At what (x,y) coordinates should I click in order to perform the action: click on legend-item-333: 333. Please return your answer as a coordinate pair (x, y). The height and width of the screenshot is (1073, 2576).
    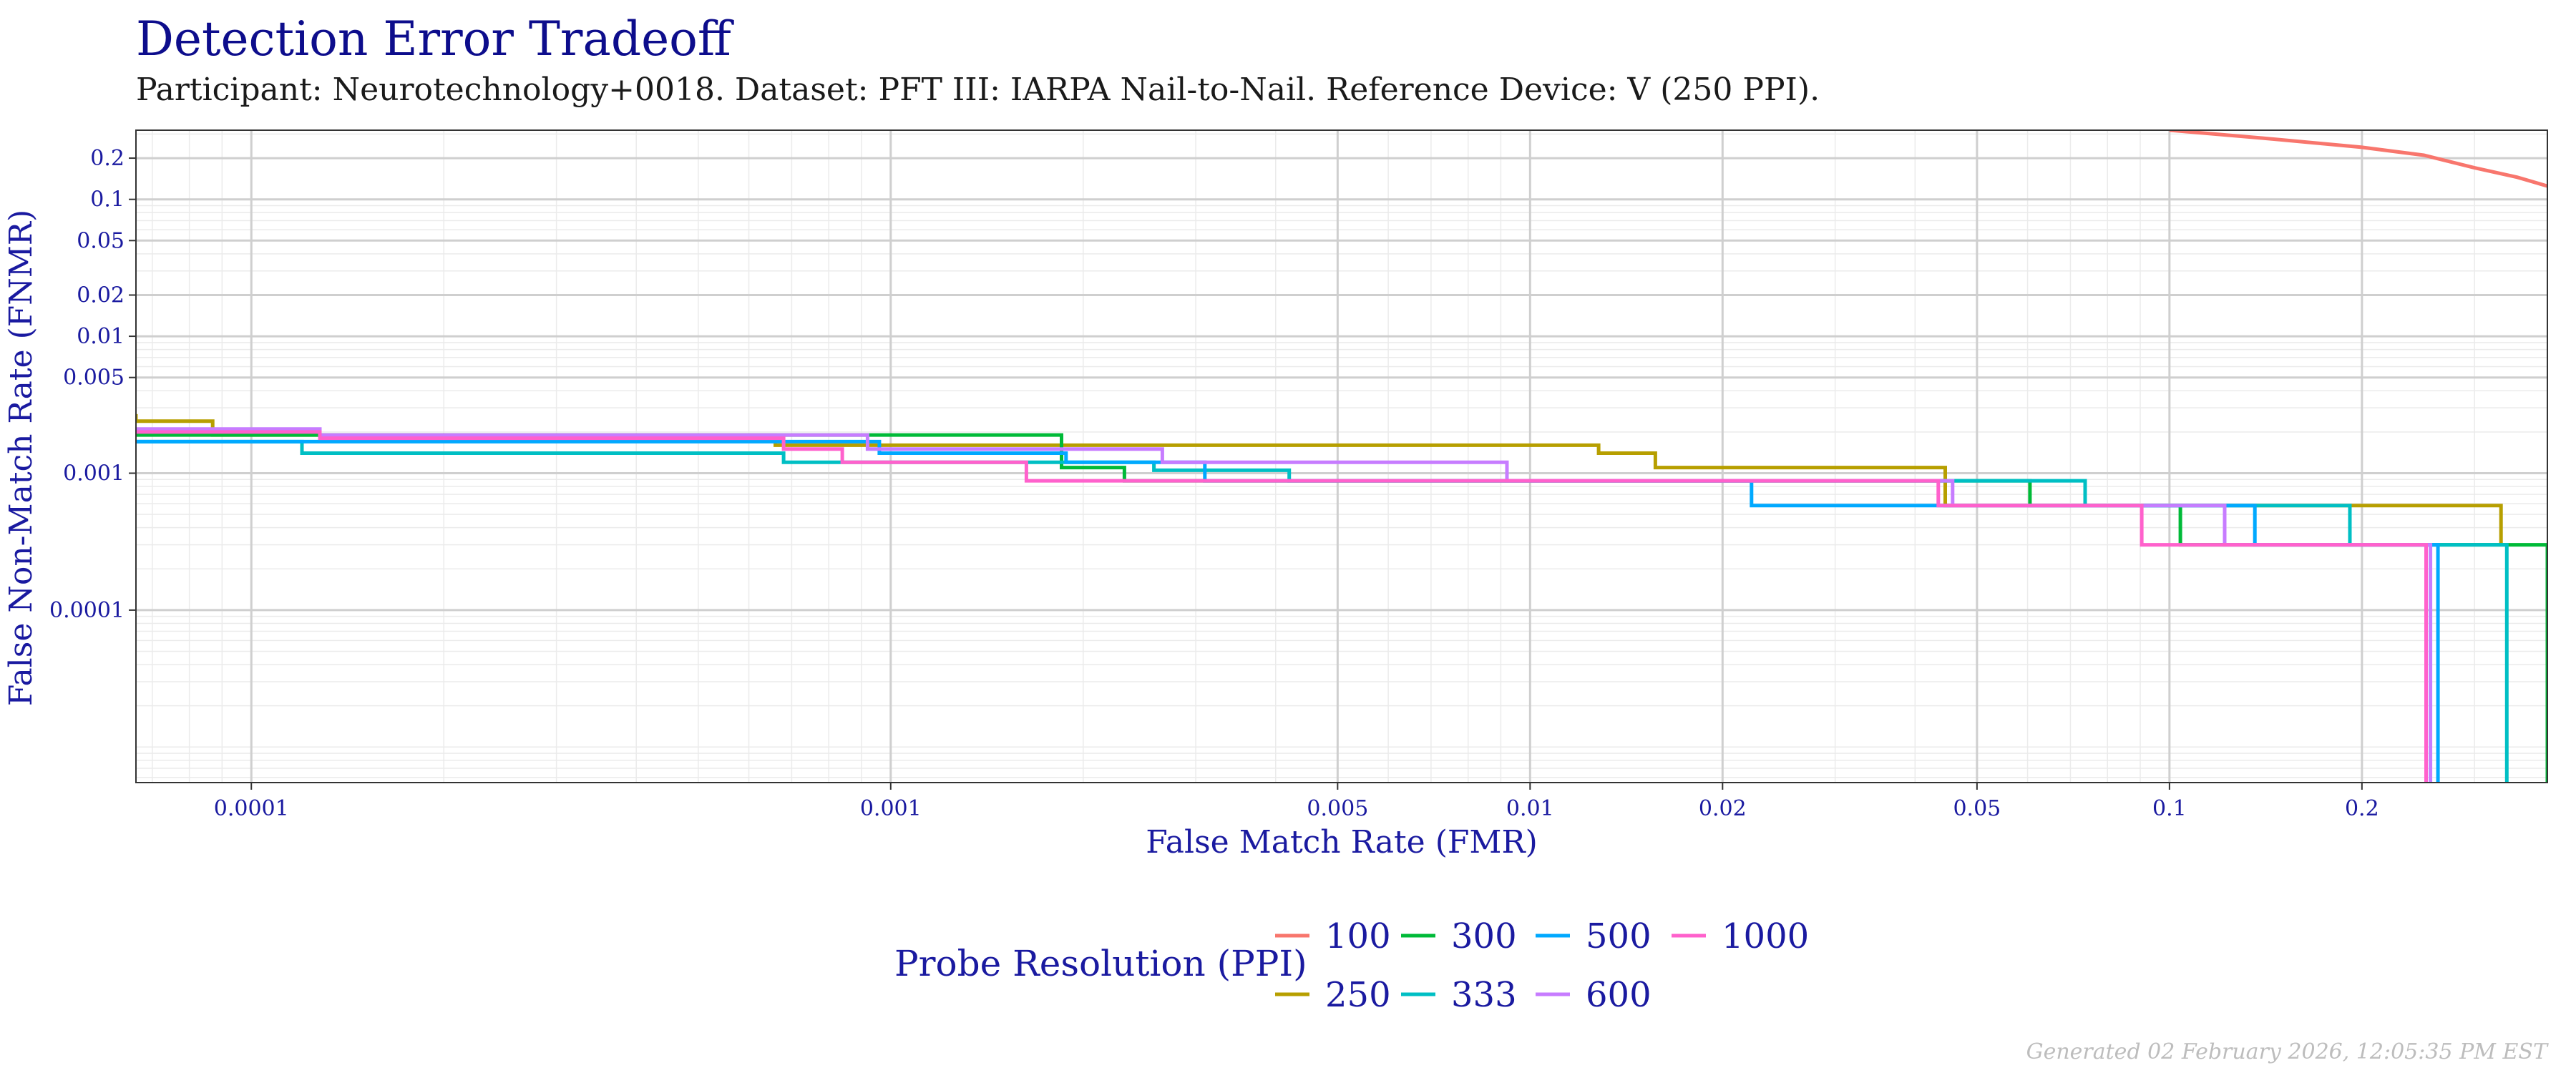
    Looking at the image, I should click on (1459, 995).